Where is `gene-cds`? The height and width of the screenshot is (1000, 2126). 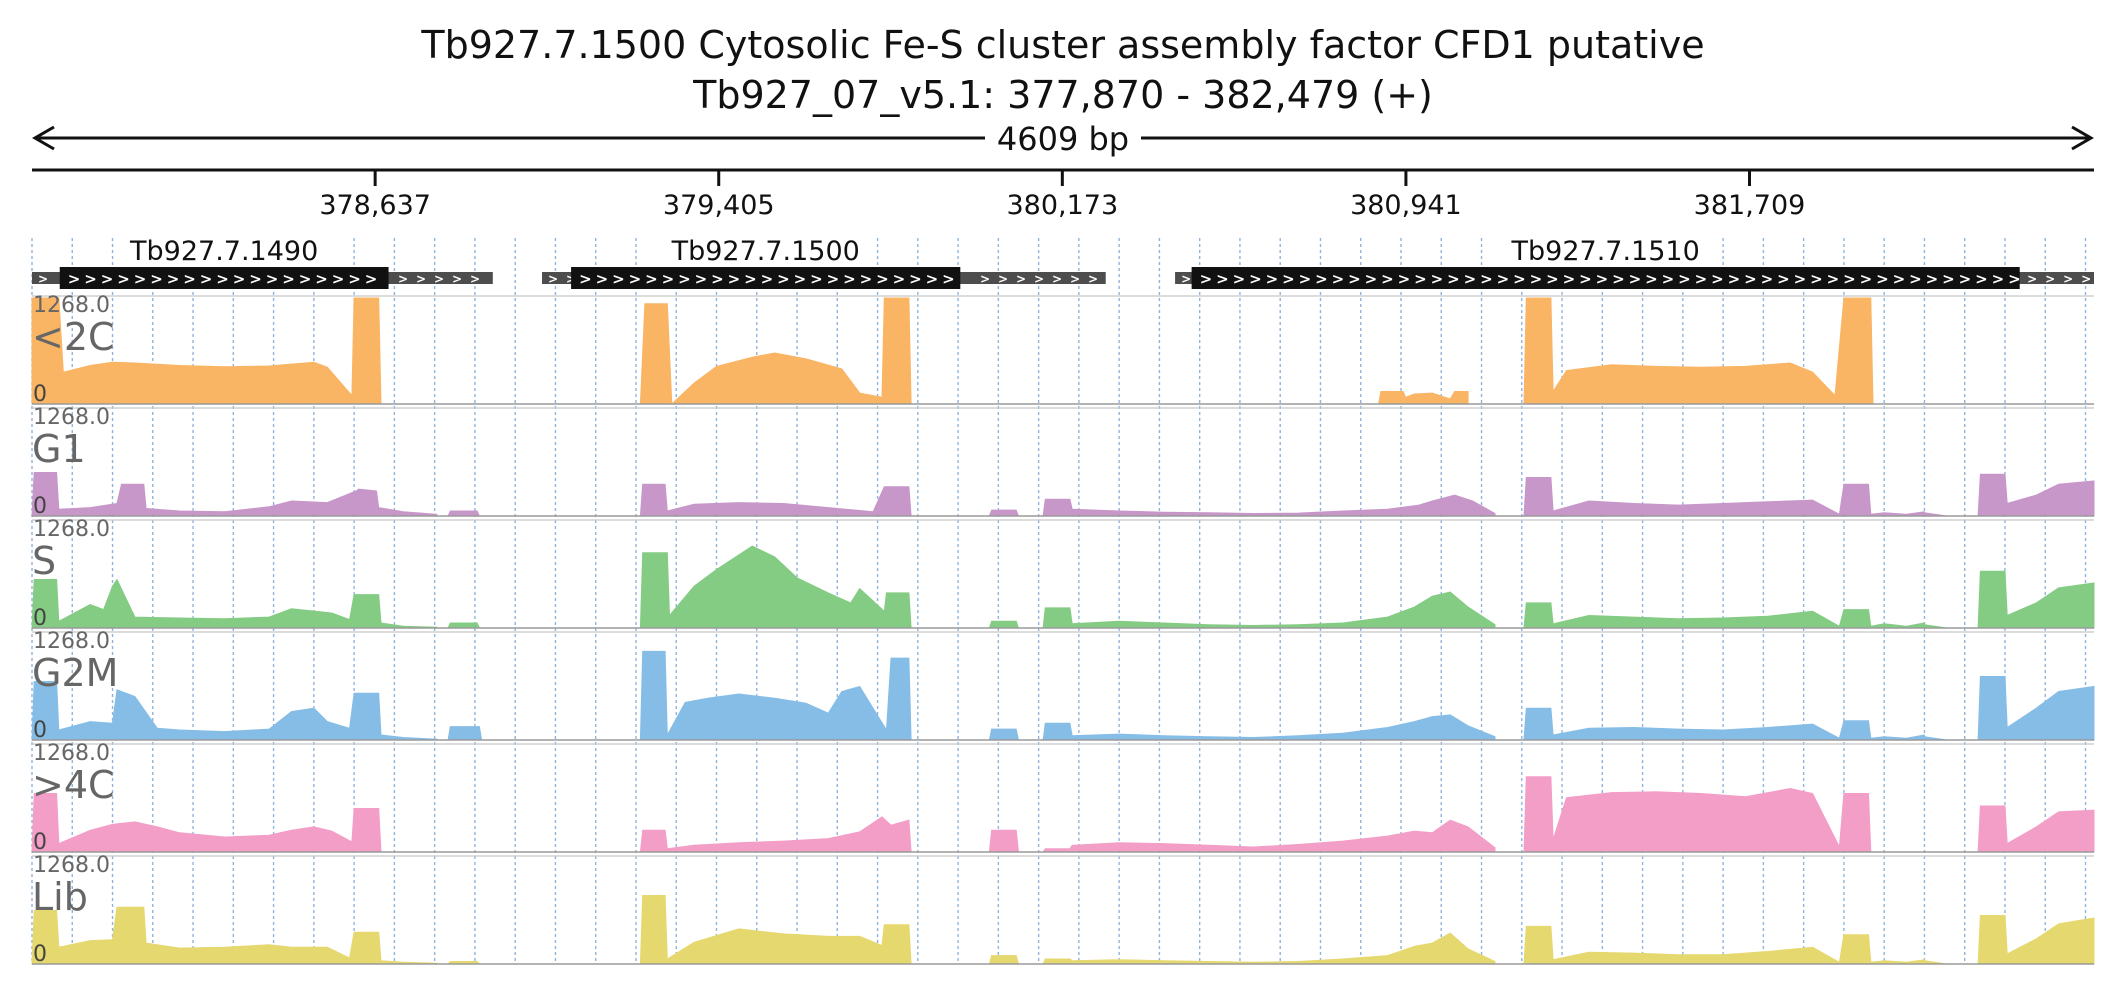
gene-cds is located at coordinates (766, 278).